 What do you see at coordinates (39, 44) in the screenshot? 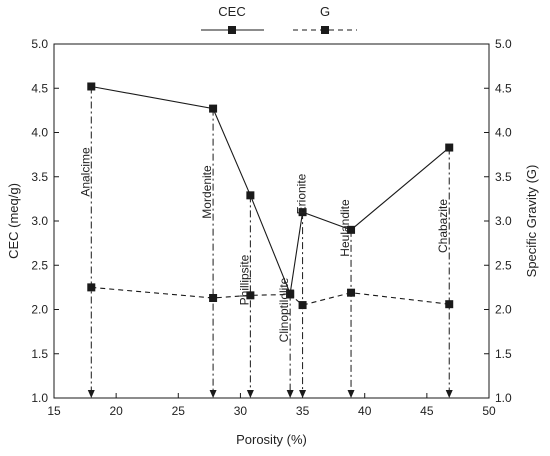
I see `y-left-tick-label: 5.0` at bounding box center [39, 44].